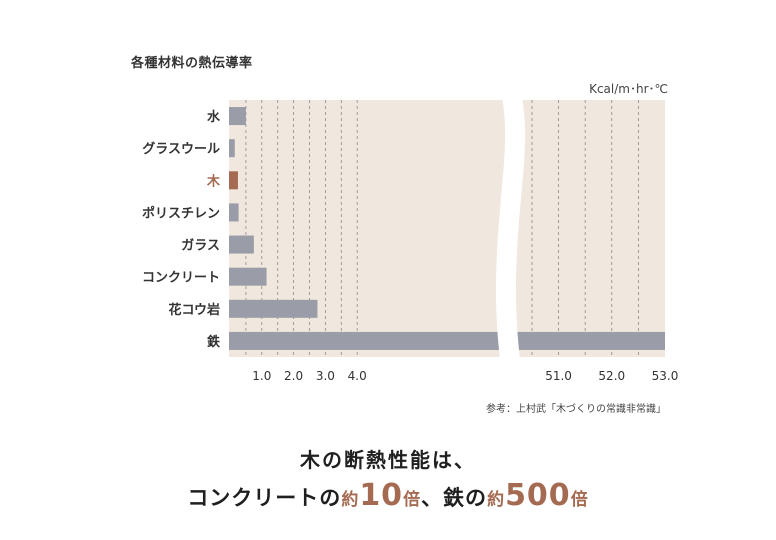 Image resolution: width=776 pixels, height=540 pixels. I want to click on tick-label: 1.0, so click(261, 376).